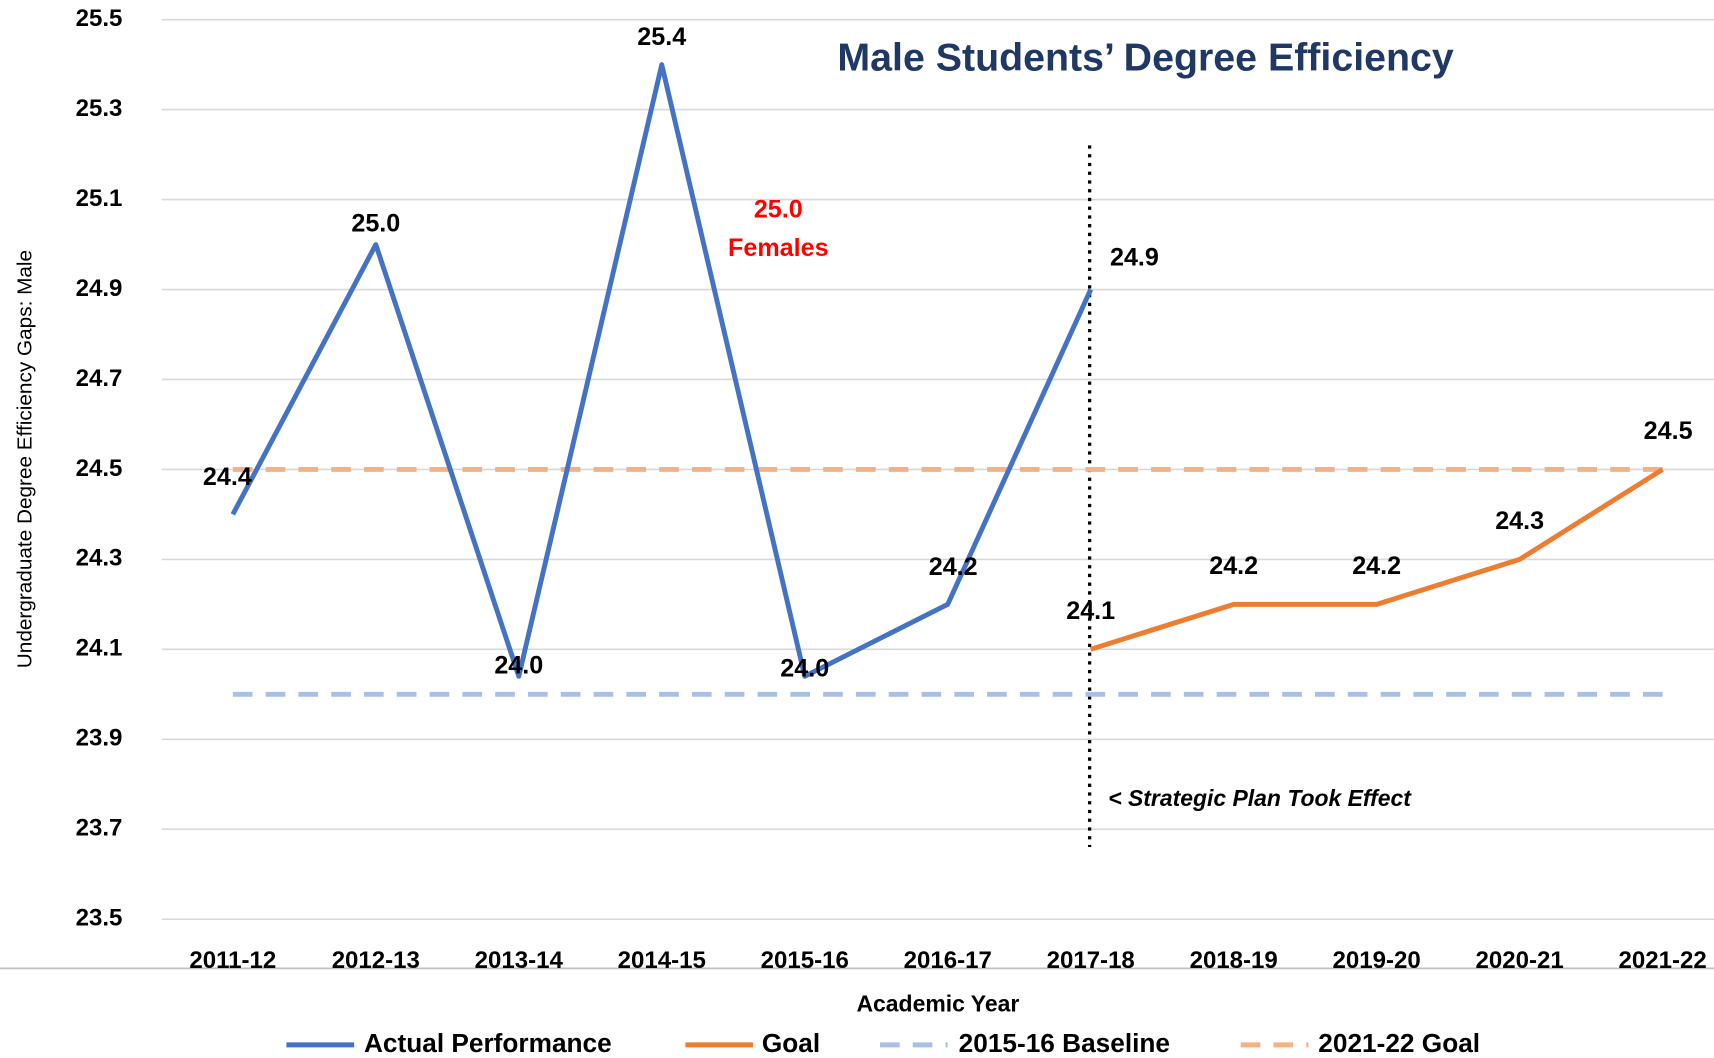  I want to click on x-tick-label: 2014-15, so click(662, 960).